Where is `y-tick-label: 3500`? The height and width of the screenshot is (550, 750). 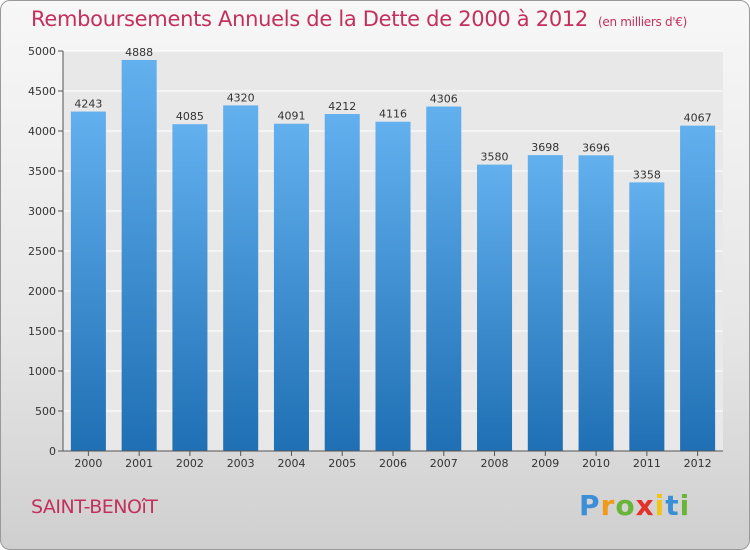
y-tick-label: 3500 is located at coordinates (42, 171).